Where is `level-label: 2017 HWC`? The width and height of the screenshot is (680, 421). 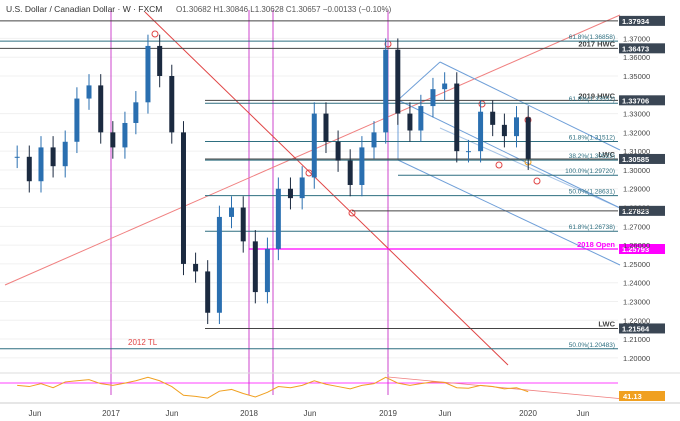 level-label: 2017 HWC is located at coordinates (596, 43).